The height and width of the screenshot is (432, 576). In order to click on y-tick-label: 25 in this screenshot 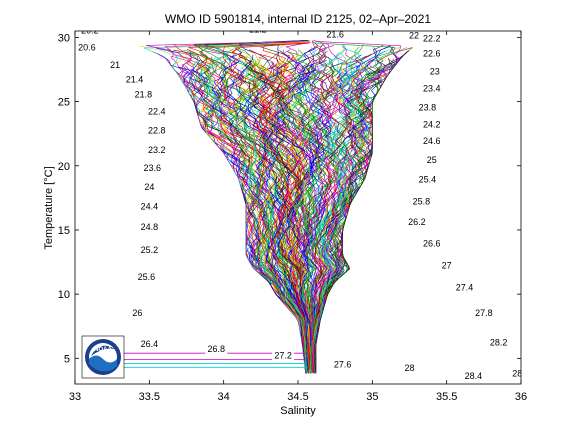, I will do `click(64, 103)`.